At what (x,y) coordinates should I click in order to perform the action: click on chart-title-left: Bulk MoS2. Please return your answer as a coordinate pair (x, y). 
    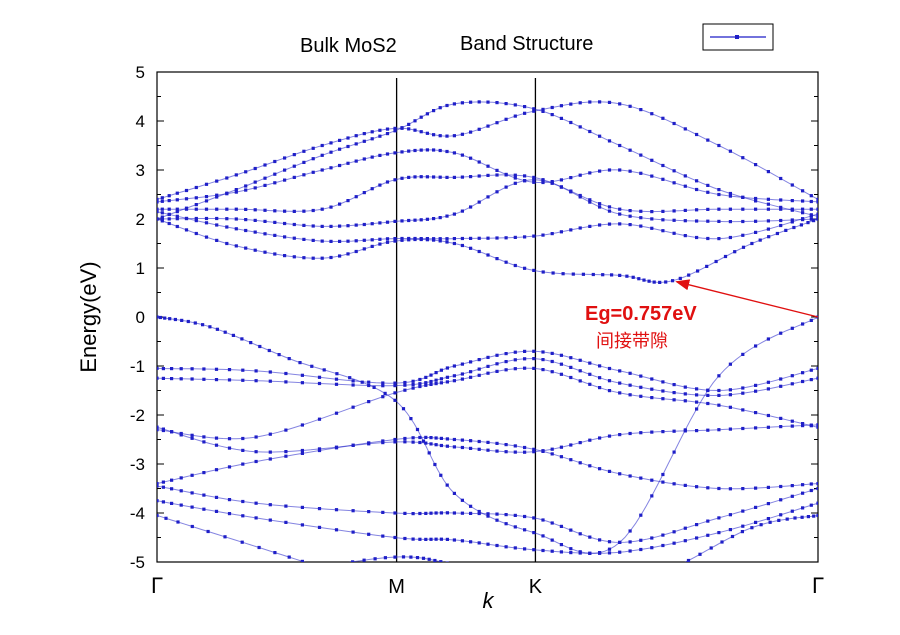
    Looking at the image, I should click on (348, 46).